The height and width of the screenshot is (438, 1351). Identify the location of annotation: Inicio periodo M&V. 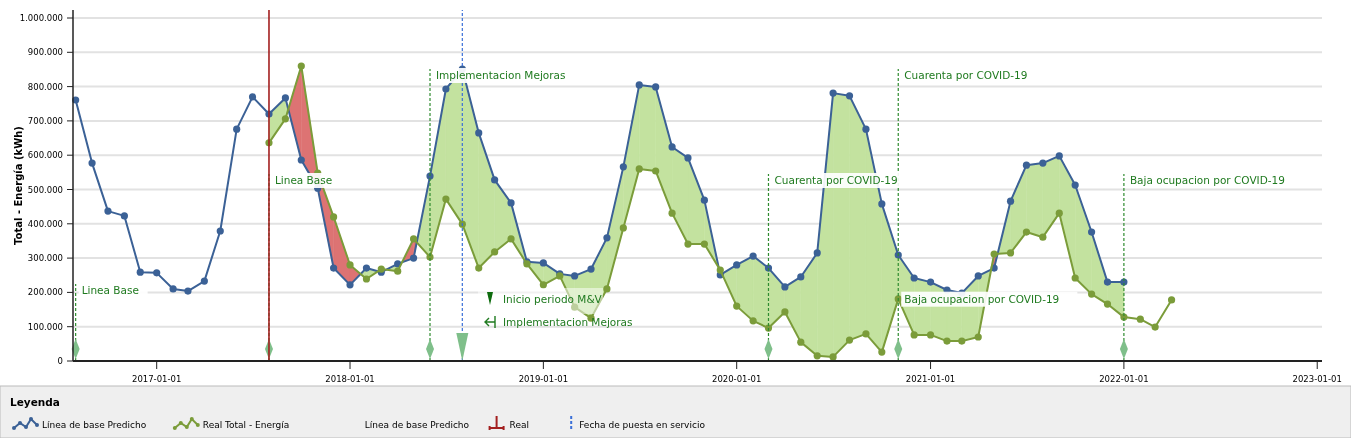
(553, 299).